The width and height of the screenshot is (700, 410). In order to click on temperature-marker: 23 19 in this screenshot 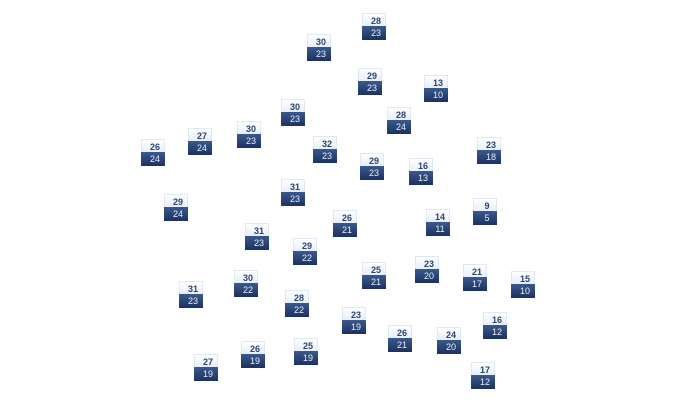, I will do `click(354, 320)`.